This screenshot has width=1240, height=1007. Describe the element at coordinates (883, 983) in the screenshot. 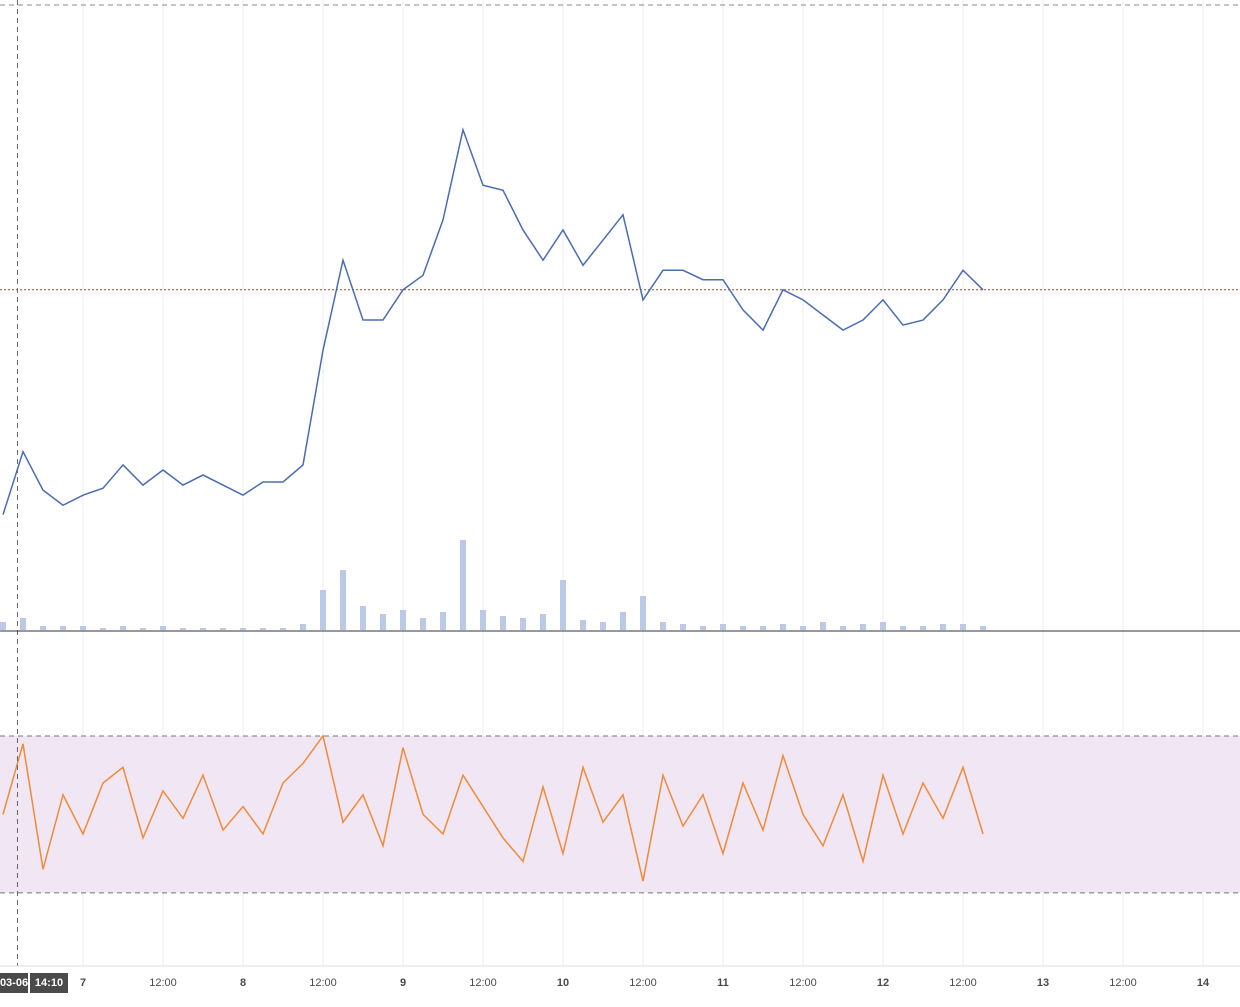

I see `x-tick-label: 12` at that location.